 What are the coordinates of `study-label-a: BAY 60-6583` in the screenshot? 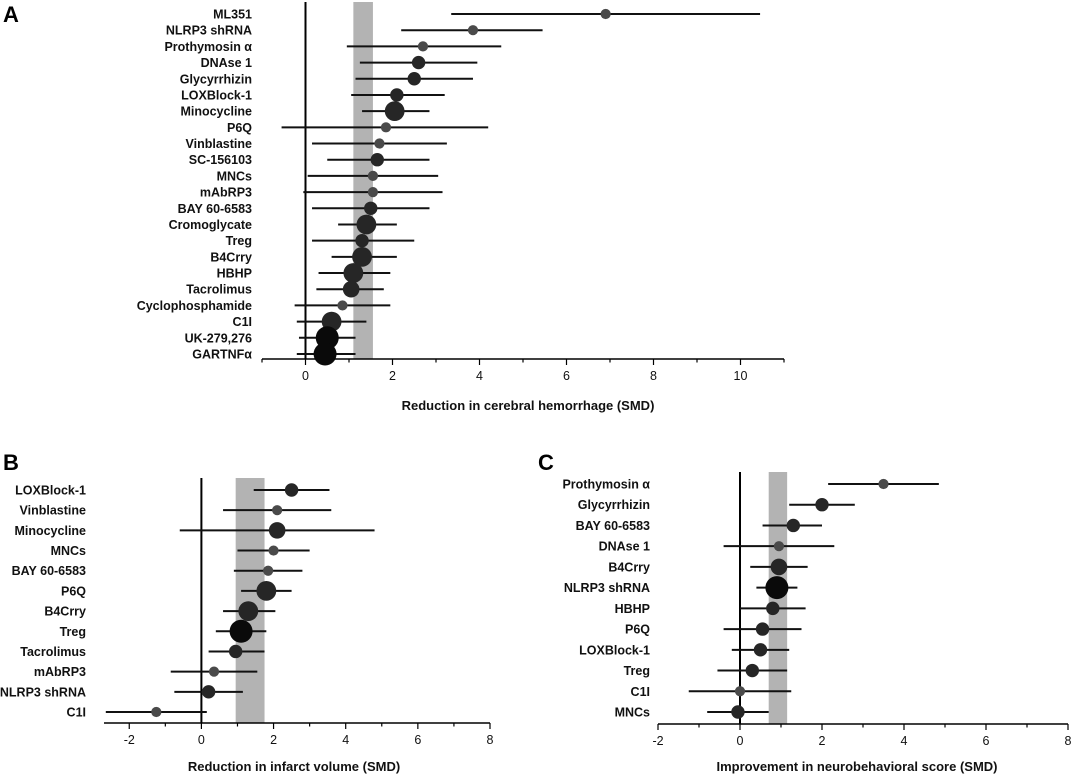 It's located at (215, 209).